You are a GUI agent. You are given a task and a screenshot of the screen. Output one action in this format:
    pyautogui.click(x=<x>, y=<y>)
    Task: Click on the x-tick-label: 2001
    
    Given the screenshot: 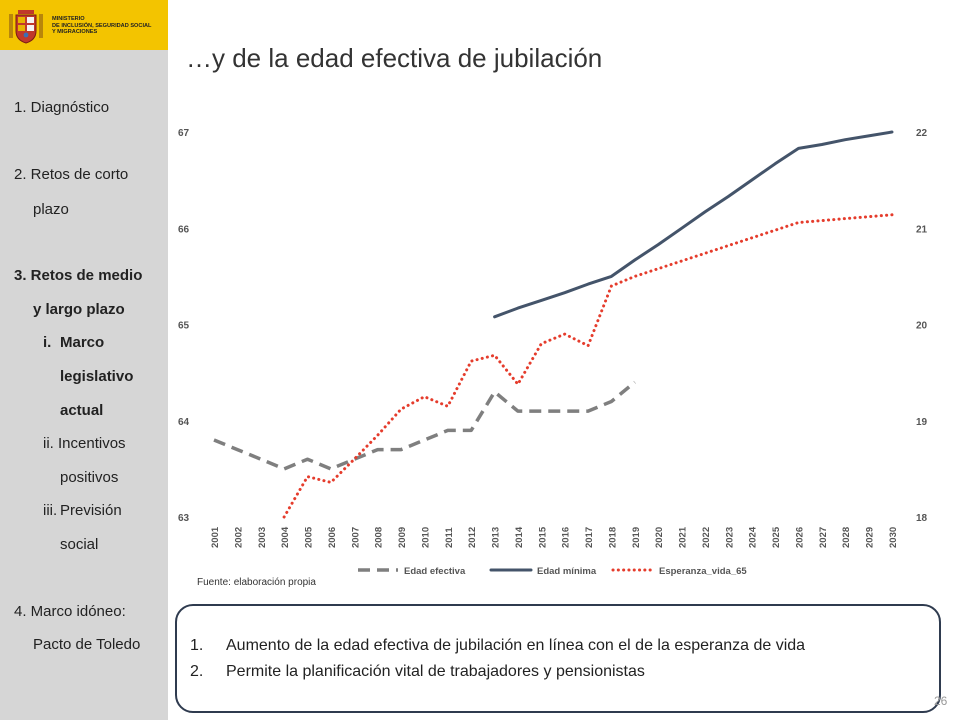 What is the action you would take?
    pyautogui.click(x=215, y=537)
    